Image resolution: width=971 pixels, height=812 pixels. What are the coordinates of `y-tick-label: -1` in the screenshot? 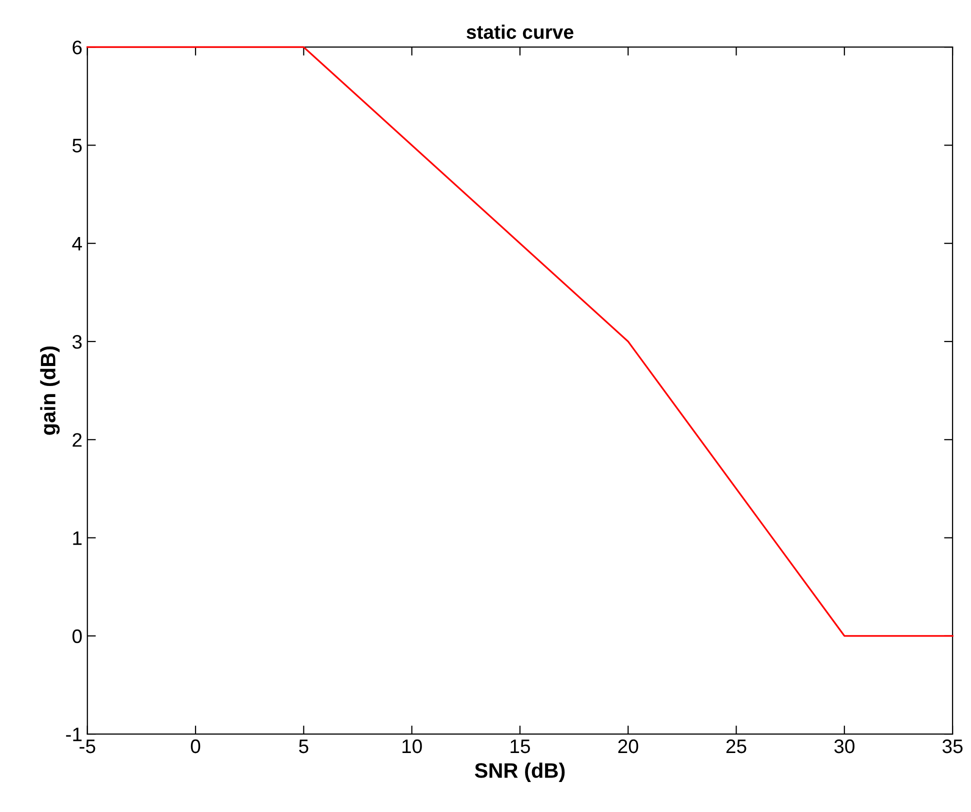 It's located at (74, 735).